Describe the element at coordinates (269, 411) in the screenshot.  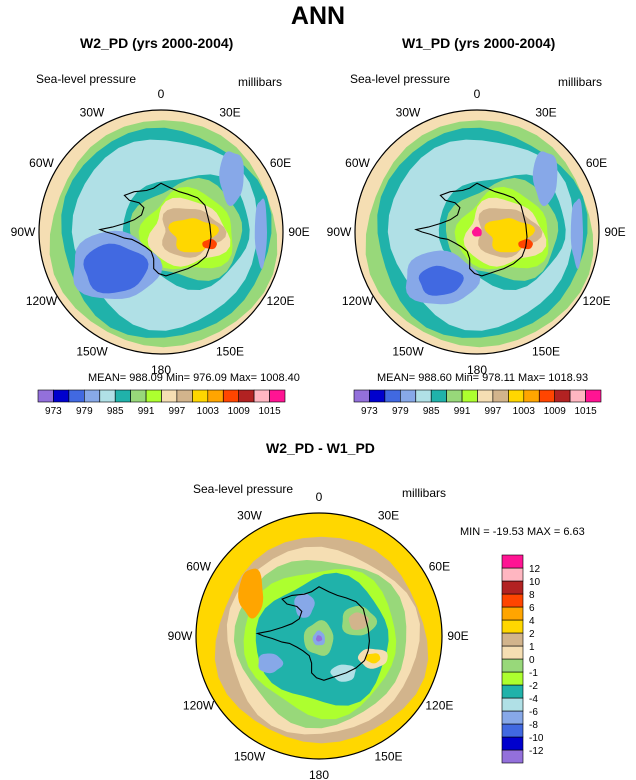
I see `colorbar-tick-label: 1015` at that location.